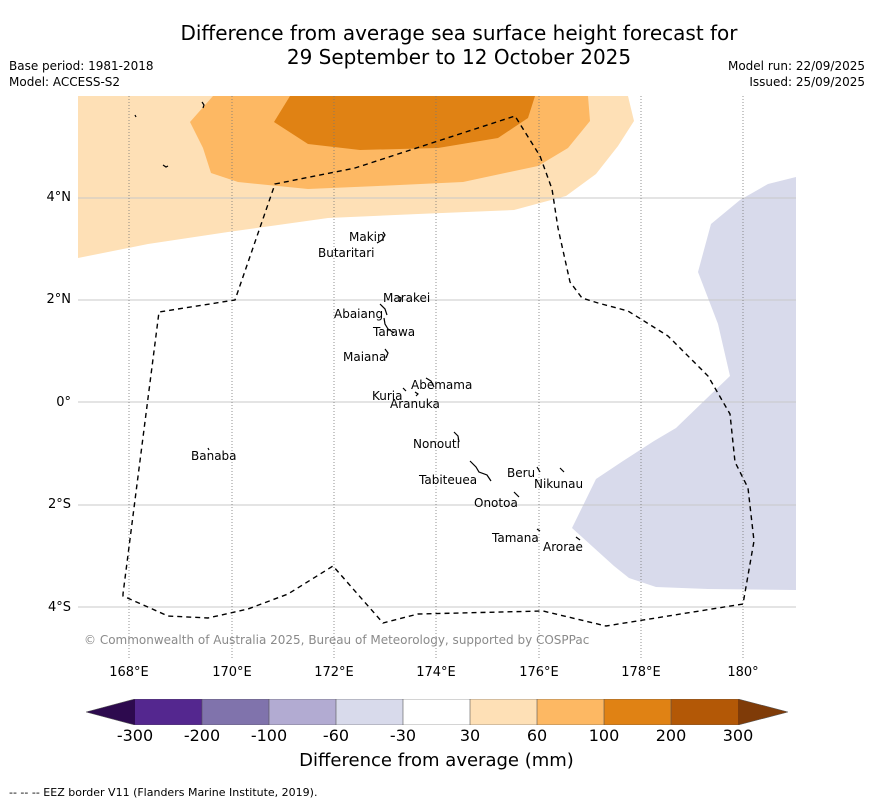 The height and width of the screenshot is (804, 873). I want to click on island-maiana, so click(386, 353).